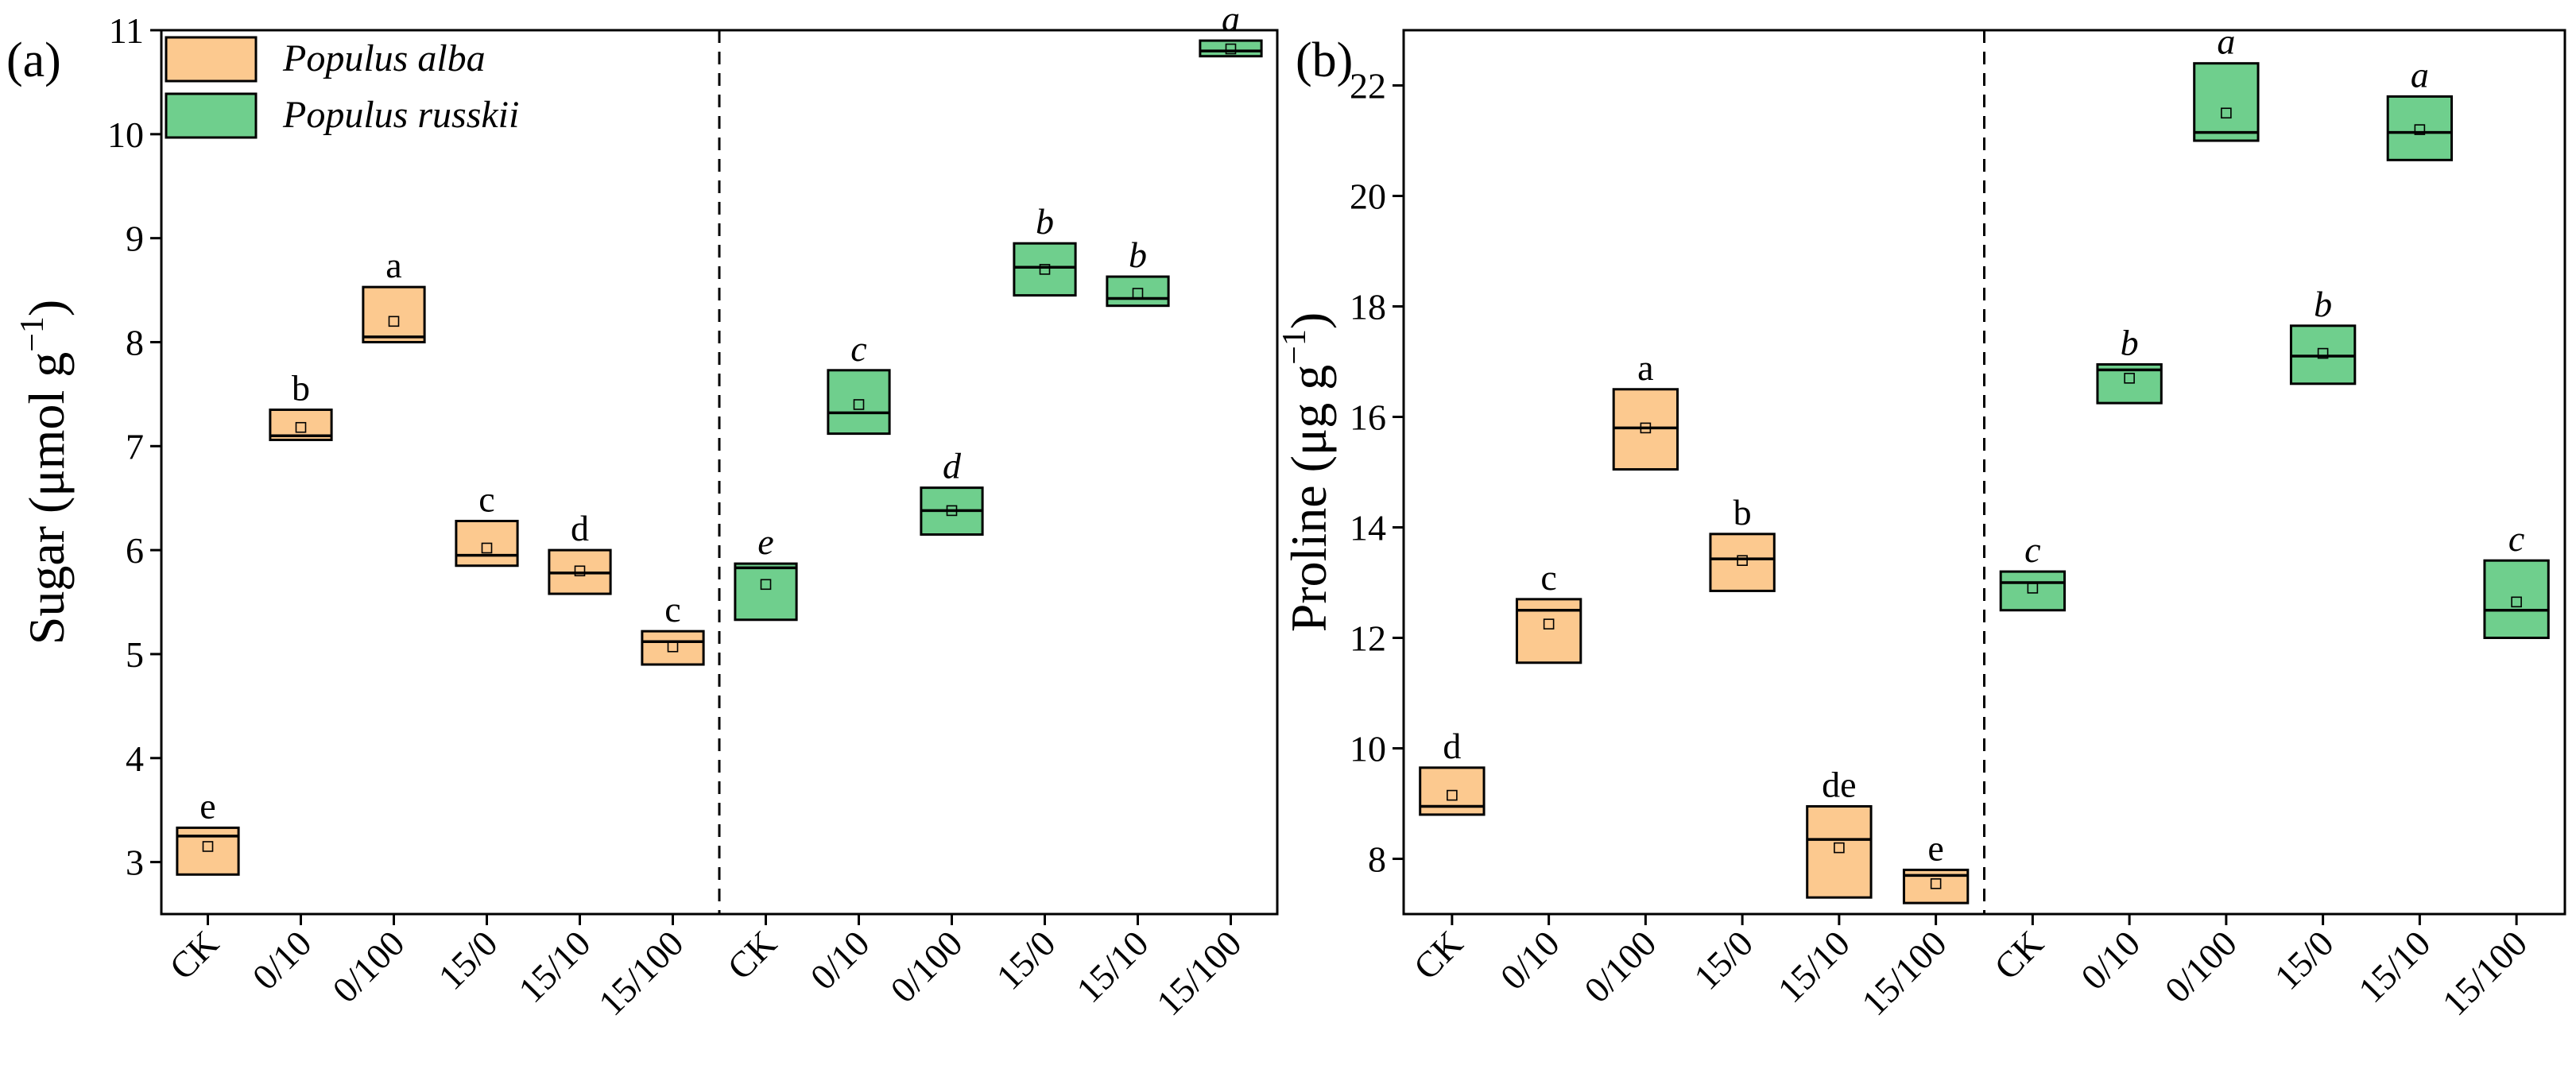 This screenshot has height=1077, width=2576. I want to click on box-alba-0/10: c, so click(1548, 610).